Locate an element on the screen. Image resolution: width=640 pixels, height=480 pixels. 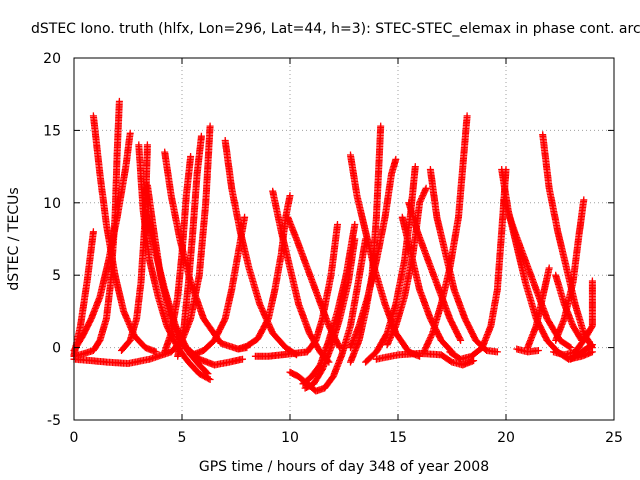
y-axis-title: dSTEC / TECUs is located at coordinates (14, 238).